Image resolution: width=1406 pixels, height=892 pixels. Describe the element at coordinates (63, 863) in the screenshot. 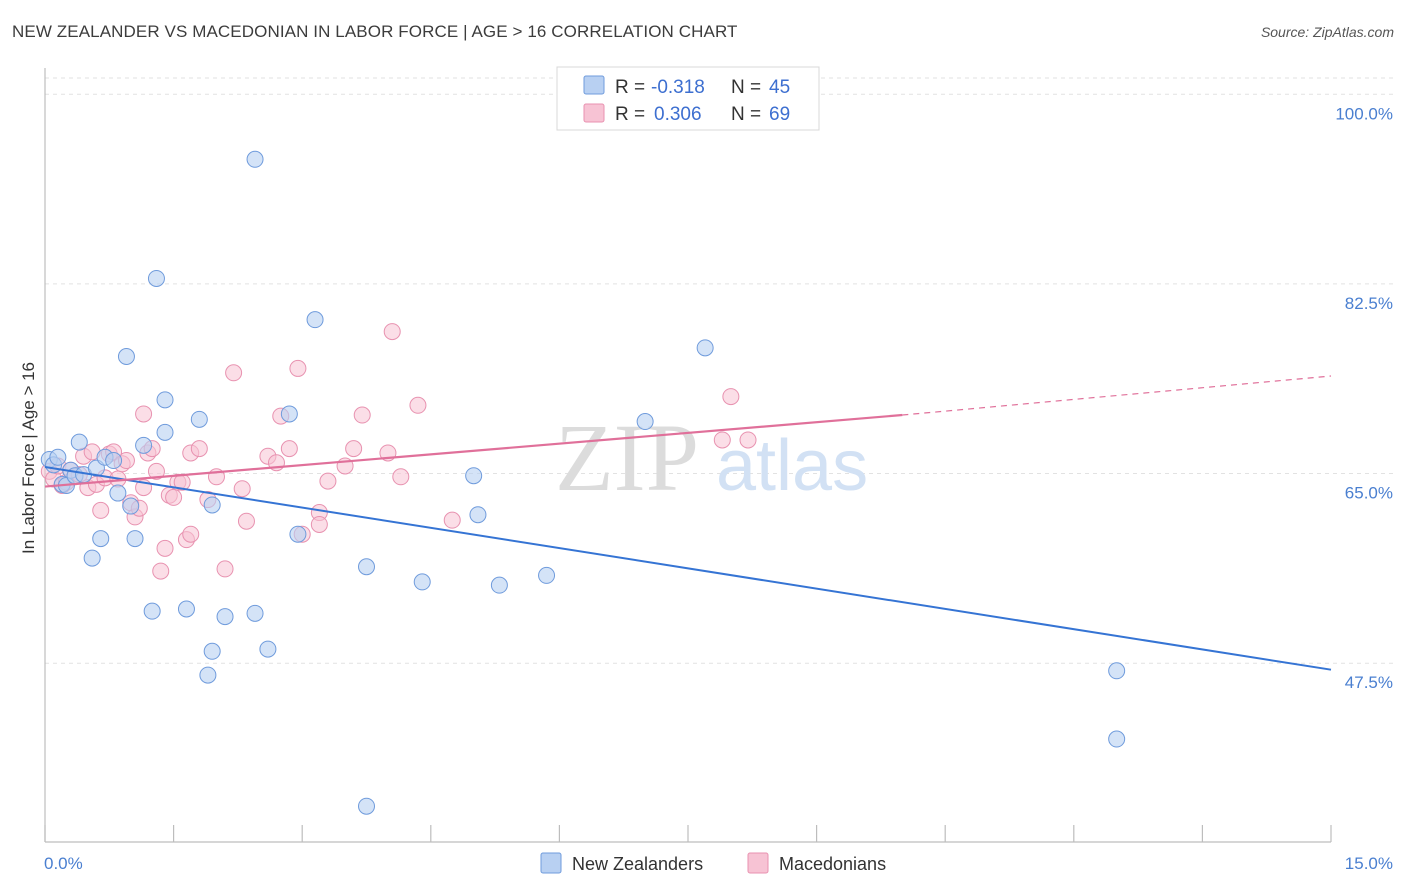

I see `x-tick-label-min: 0.0%` at that location.